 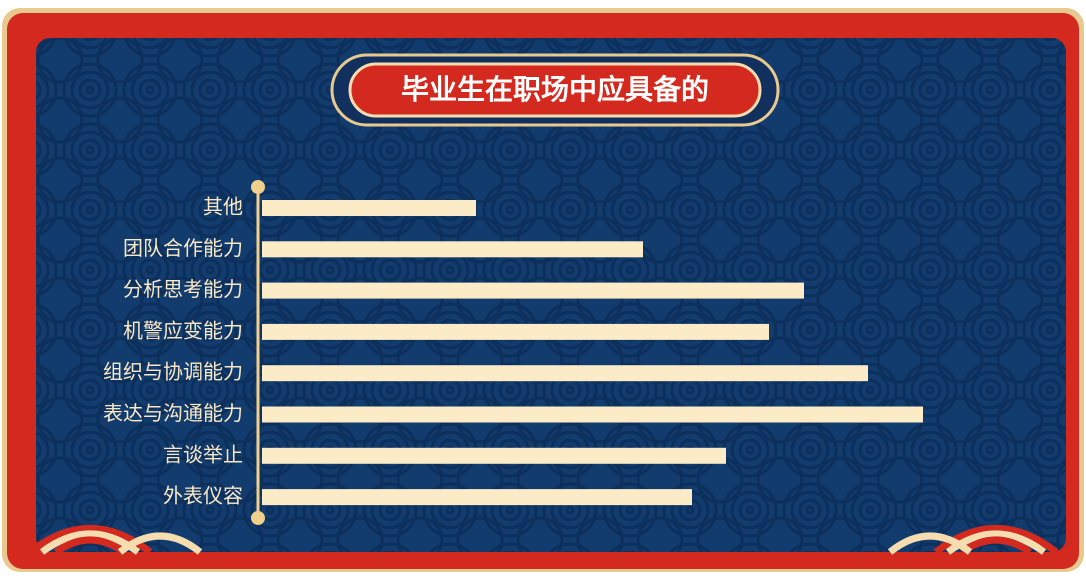 I want to click on category-label: 机警应变能力, so click(x=183, y=330).